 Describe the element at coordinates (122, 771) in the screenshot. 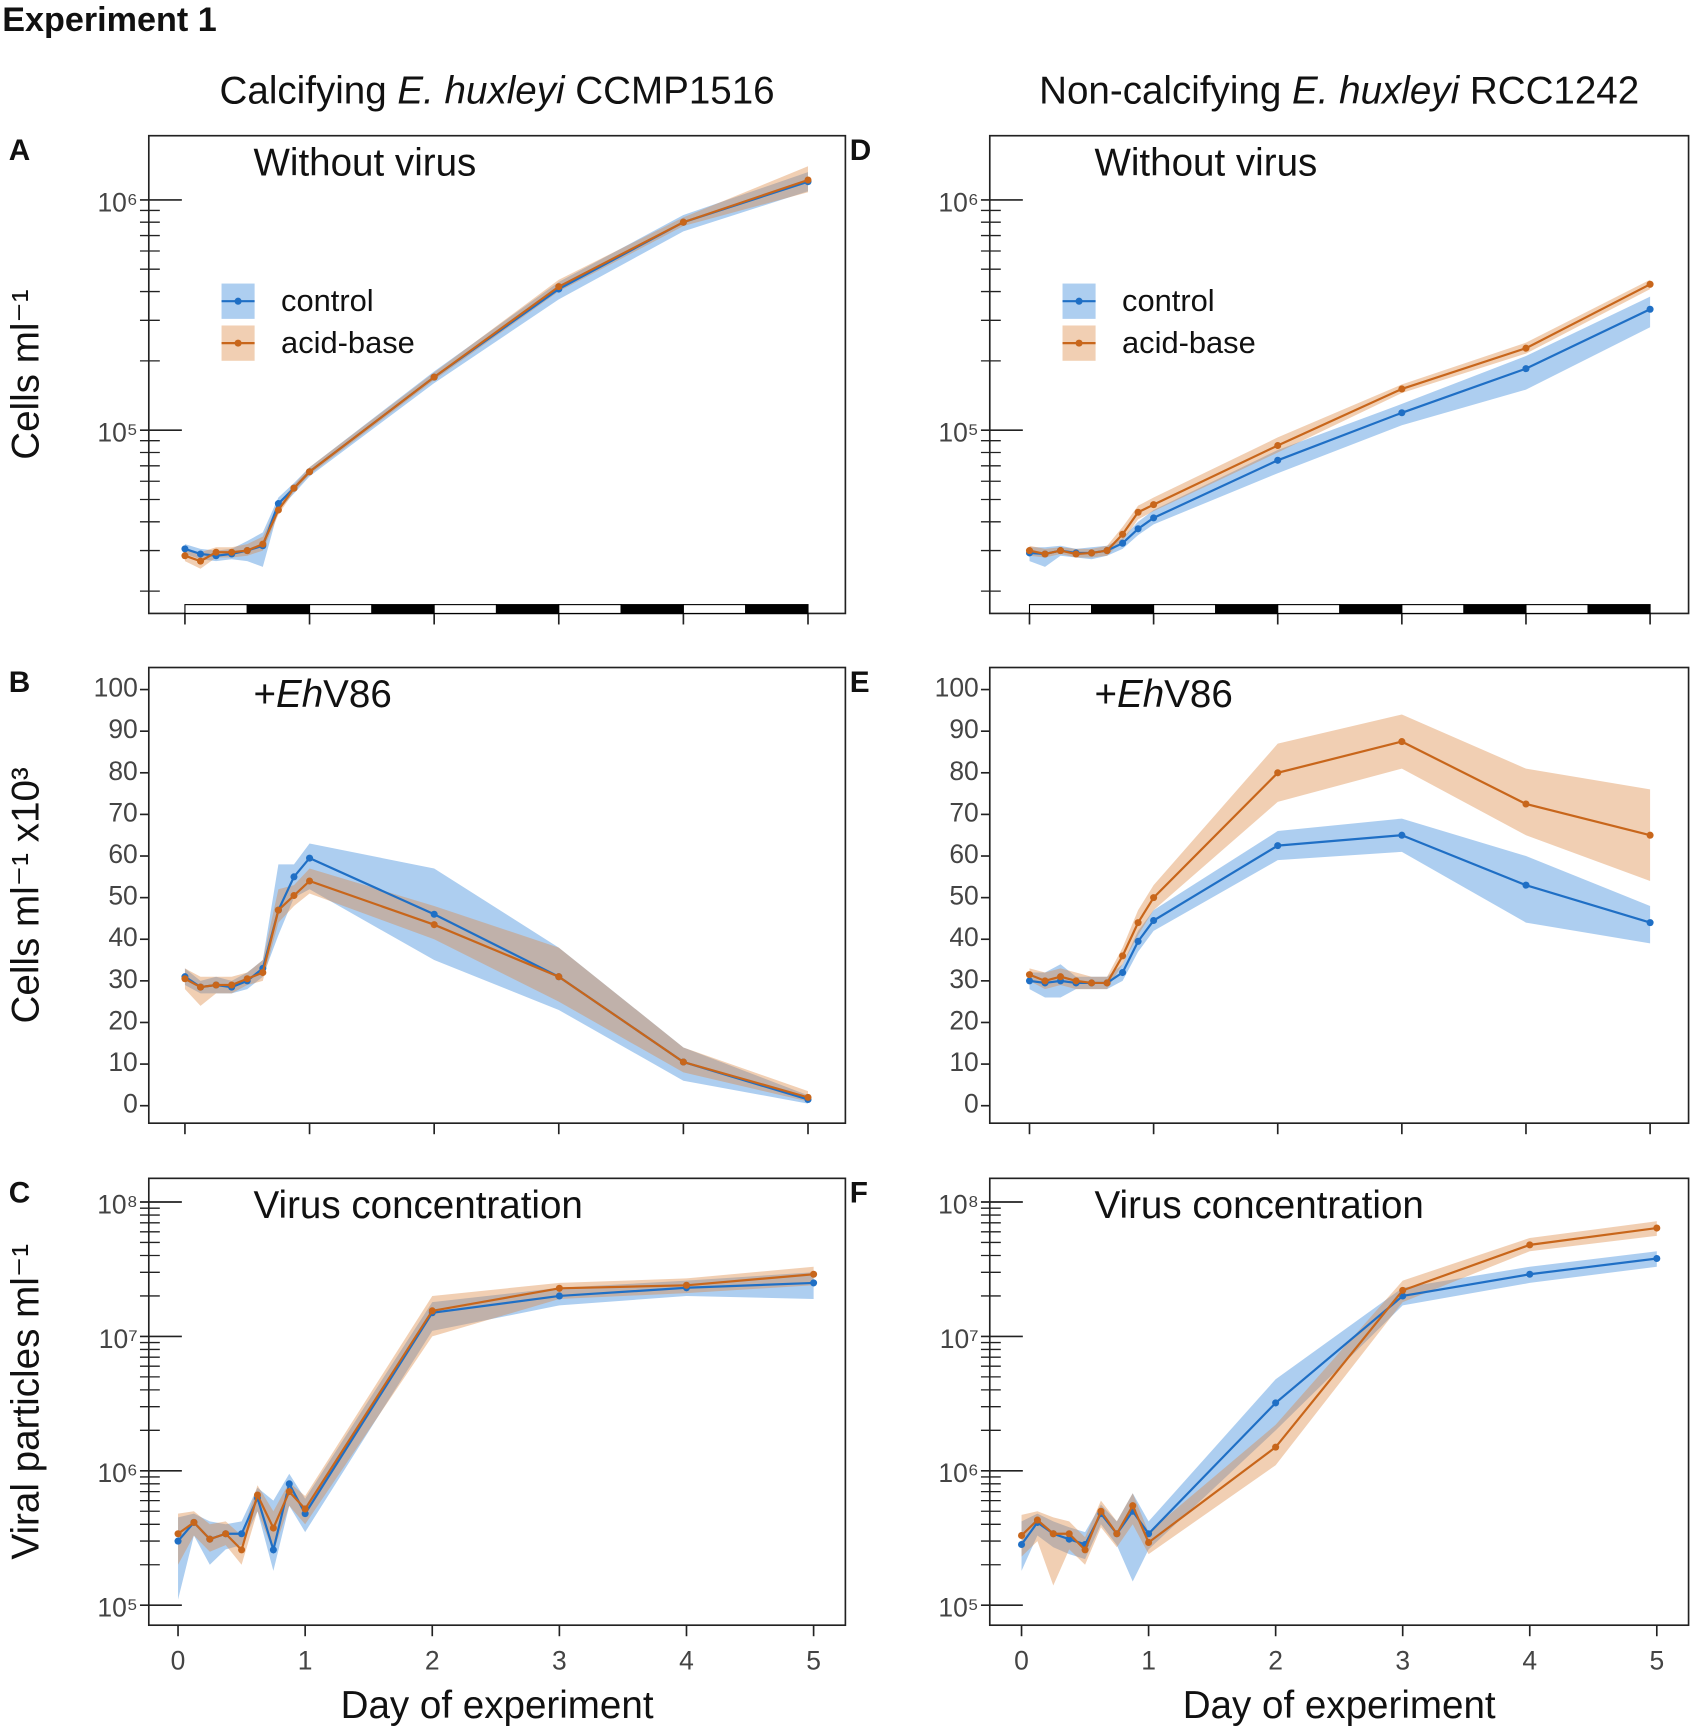

I see `y-tick-label: 80` at that location.